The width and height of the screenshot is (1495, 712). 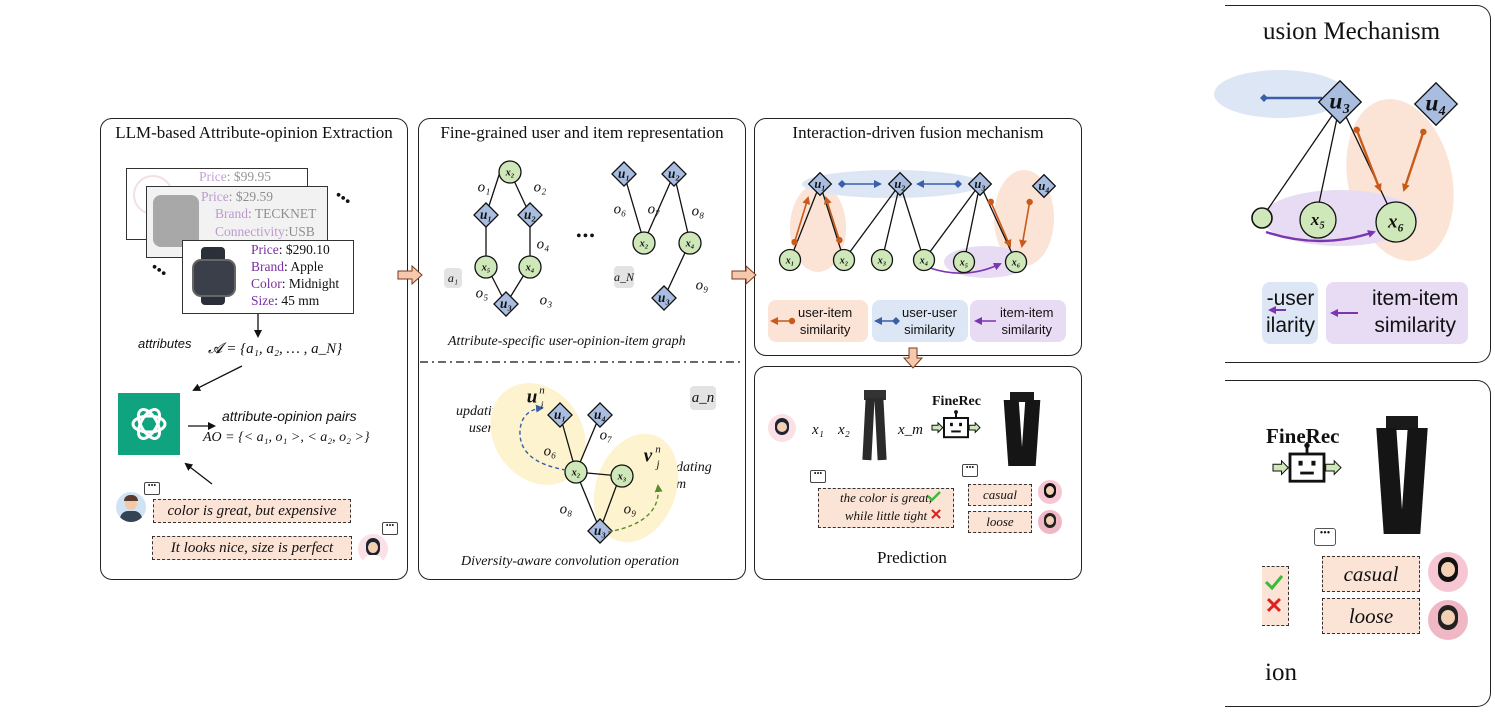 I want to click on p2c-node-x2-label: x₂, so click(x=576, y=472).